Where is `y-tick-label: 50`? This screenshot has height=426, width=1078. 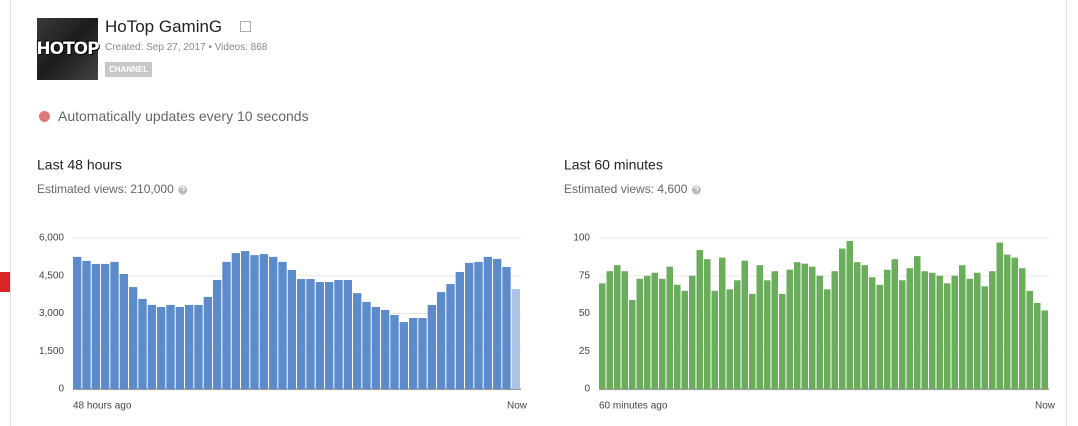 y-tick-label: 50 is located at coordinates (585, 313).